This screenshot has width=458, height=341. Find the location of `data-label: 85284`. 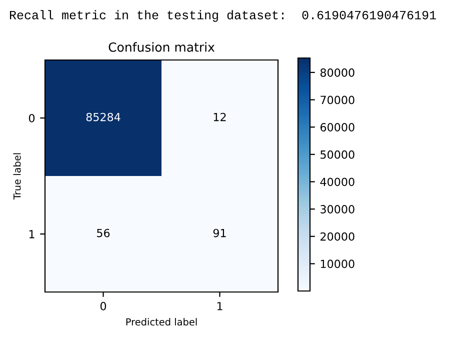

data-label: 85284 is located at coordinates (103, 117).